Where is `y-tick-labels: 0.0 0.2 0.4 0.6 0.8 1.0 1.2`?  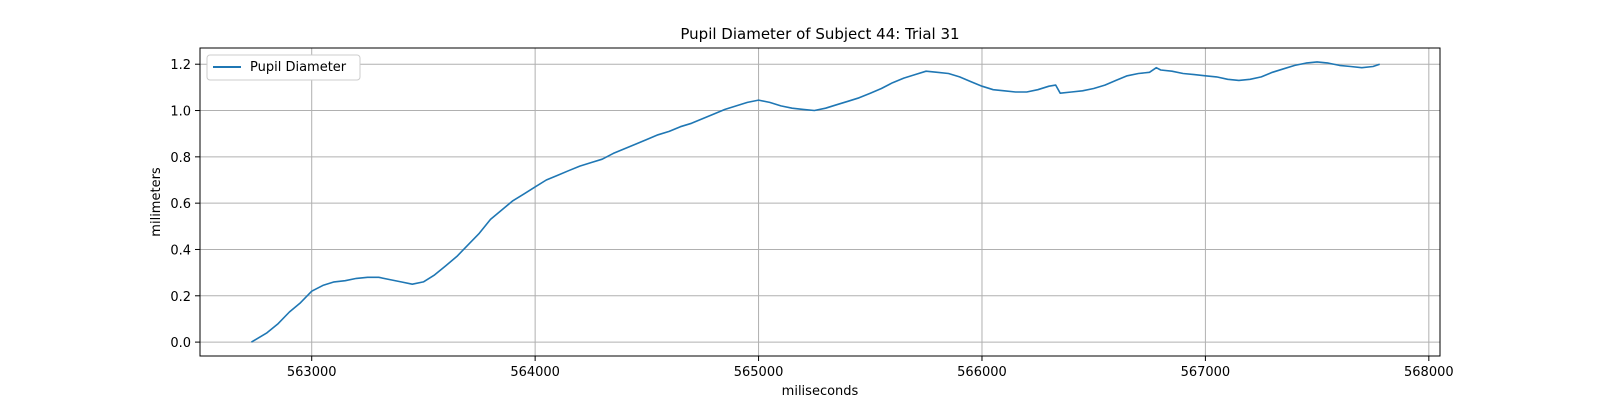 y-tick-labels: 0.0 0.2 0.4 0.6 0.8 1.0 1.2 is located at coordinates (180, 204).